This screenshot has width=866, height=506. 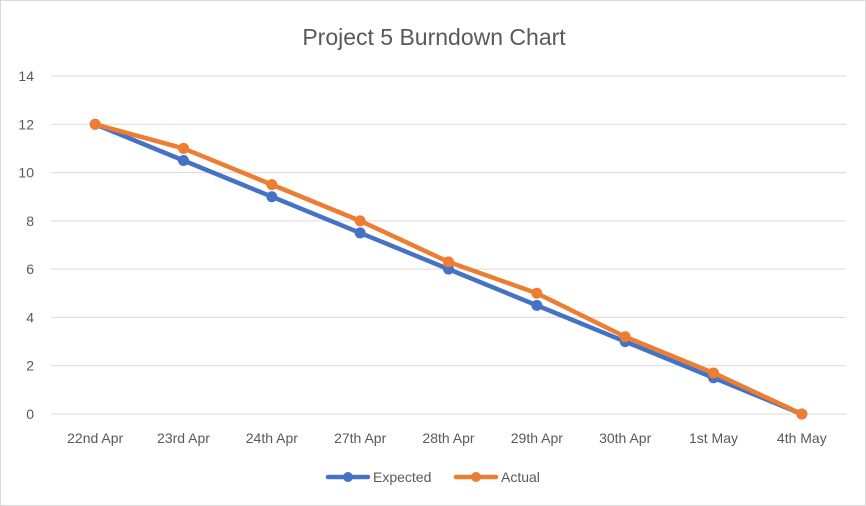 I want to click on legend-label: Actual, so click(x=520, y=477).